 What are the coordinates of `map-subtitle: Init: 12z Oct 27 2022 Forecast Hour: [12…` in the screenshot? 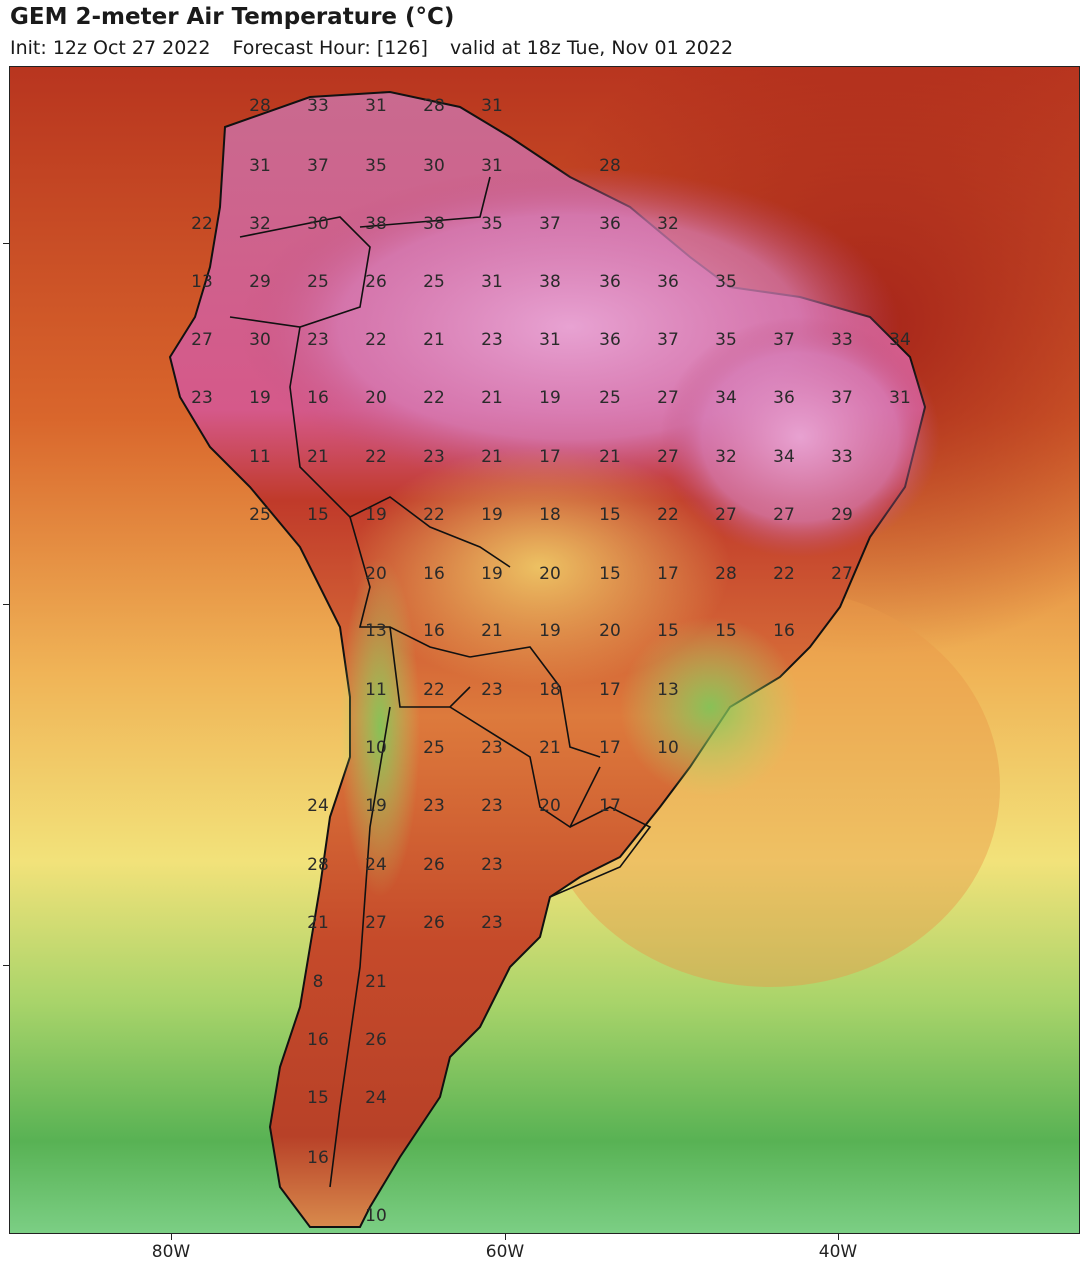 It's located at (379, 48).